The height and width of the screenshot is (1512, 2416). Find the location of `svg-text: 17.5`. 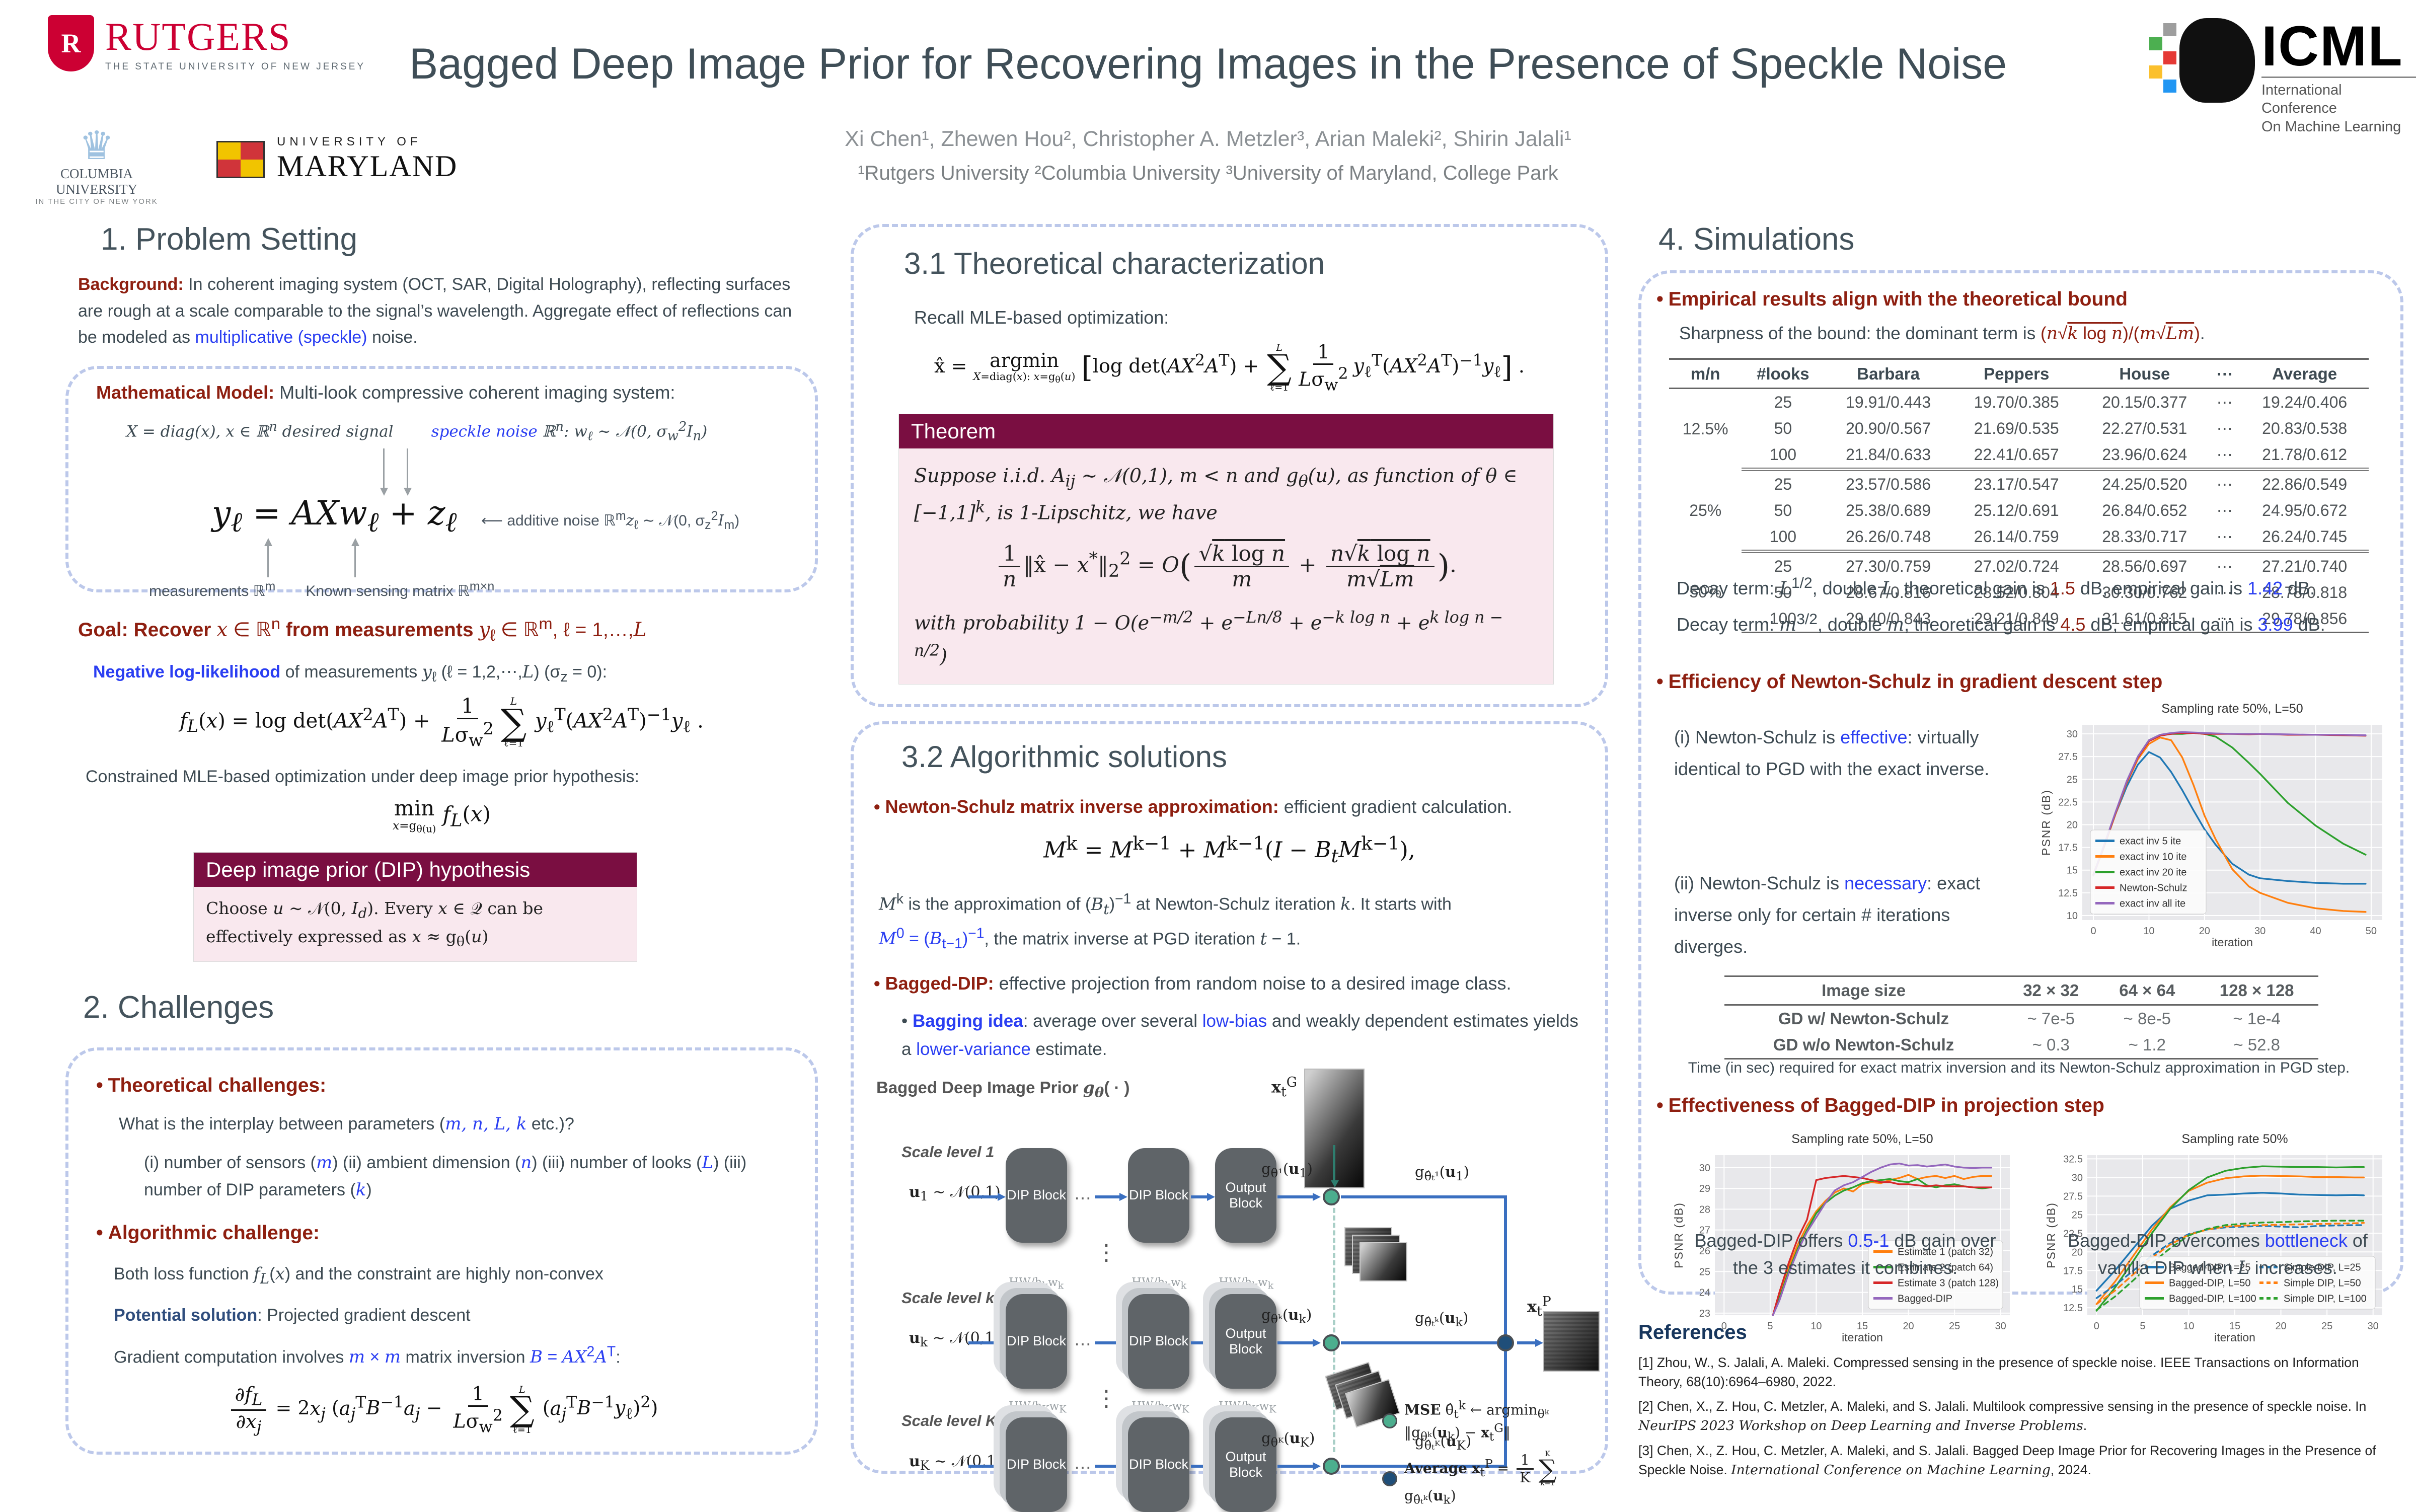

svg-text: 17.5 is located at coordinates (2073, 1270).